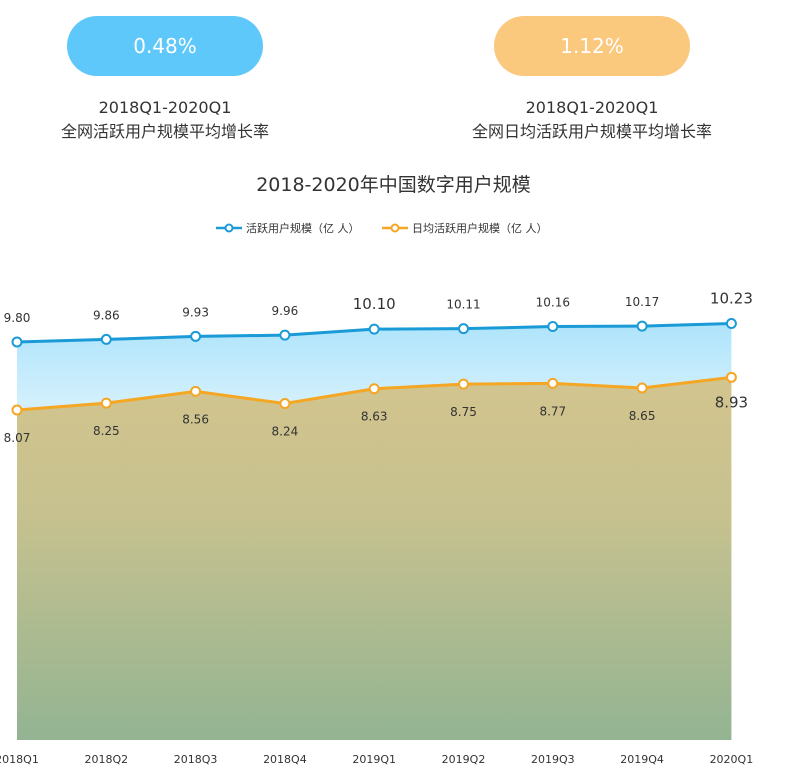  I want to click on label-daily-2019Q4: 8.65, so click(642, 416).